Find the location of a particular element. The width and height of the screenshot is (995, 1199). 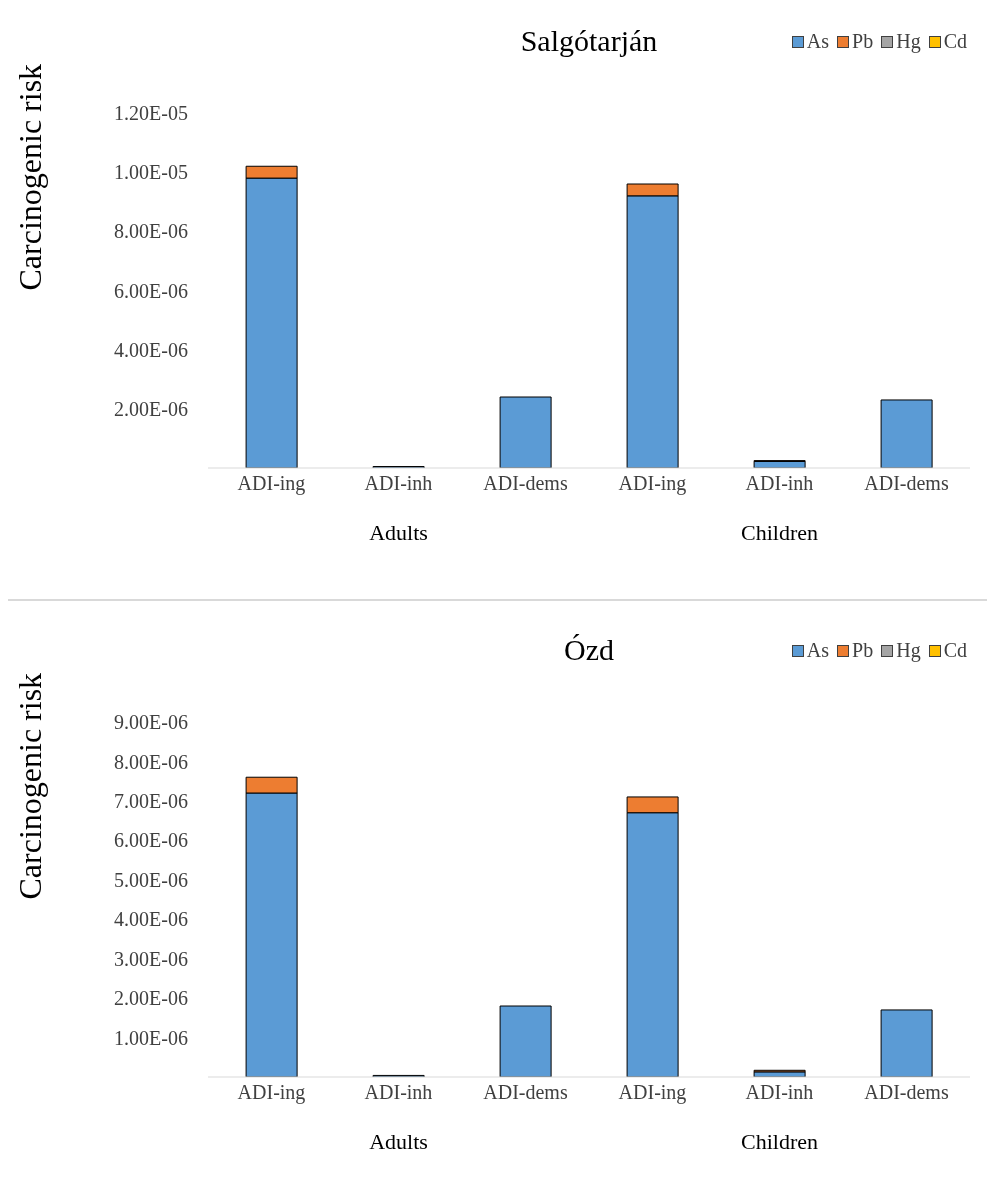

y-tick-label: 9.00E-06 is located at coordinates (151, 722).